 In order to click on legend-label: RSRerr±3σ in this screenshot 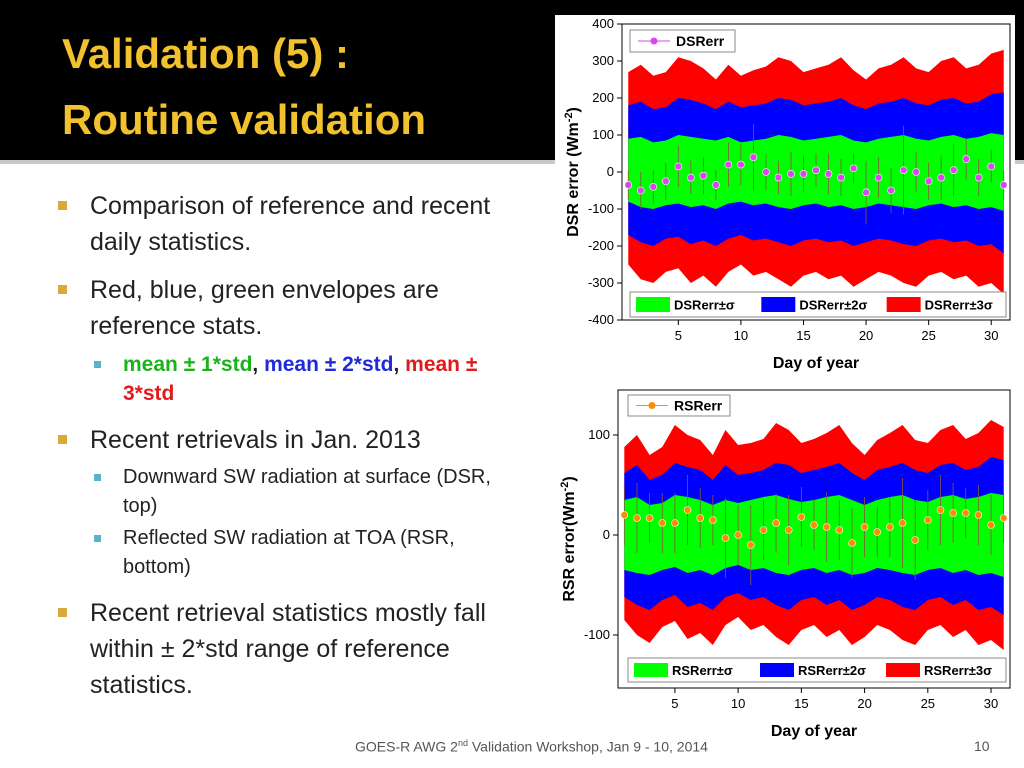, I will do `click(958, 670)`.